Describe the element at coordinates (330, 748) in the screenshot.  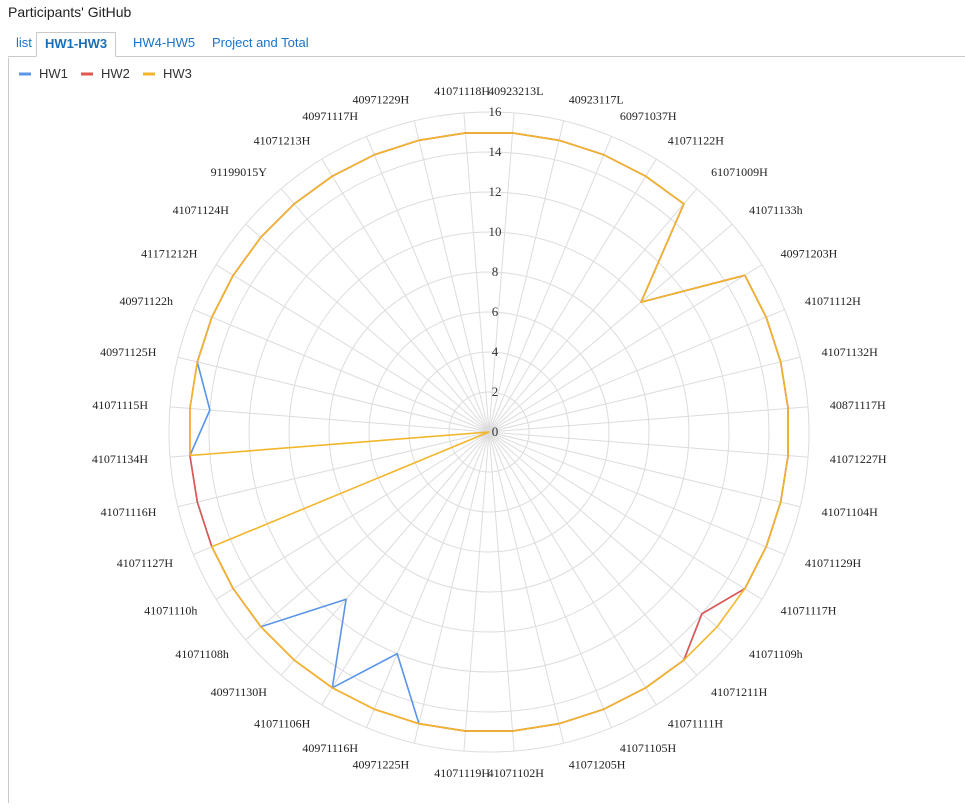
I see `category-label: 40971116H` at that location.